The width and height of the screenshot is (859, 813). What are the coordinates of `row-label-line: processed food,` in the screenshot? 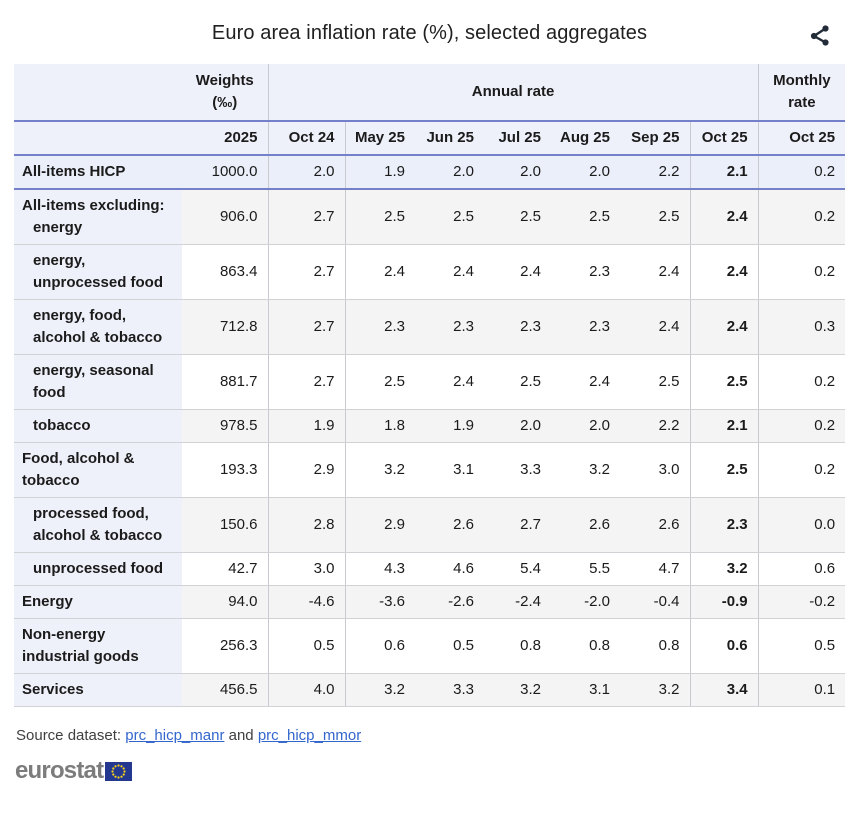 It's located at (91, 513).